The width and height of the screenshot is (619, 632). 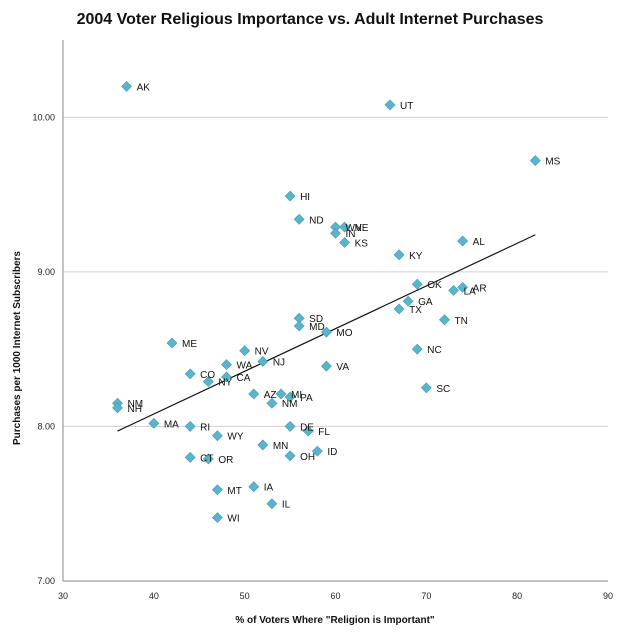 What do you see at coordinates (217, 518) in the screenshot?
I see `data-point-wi` at bounding box center [217, 518].